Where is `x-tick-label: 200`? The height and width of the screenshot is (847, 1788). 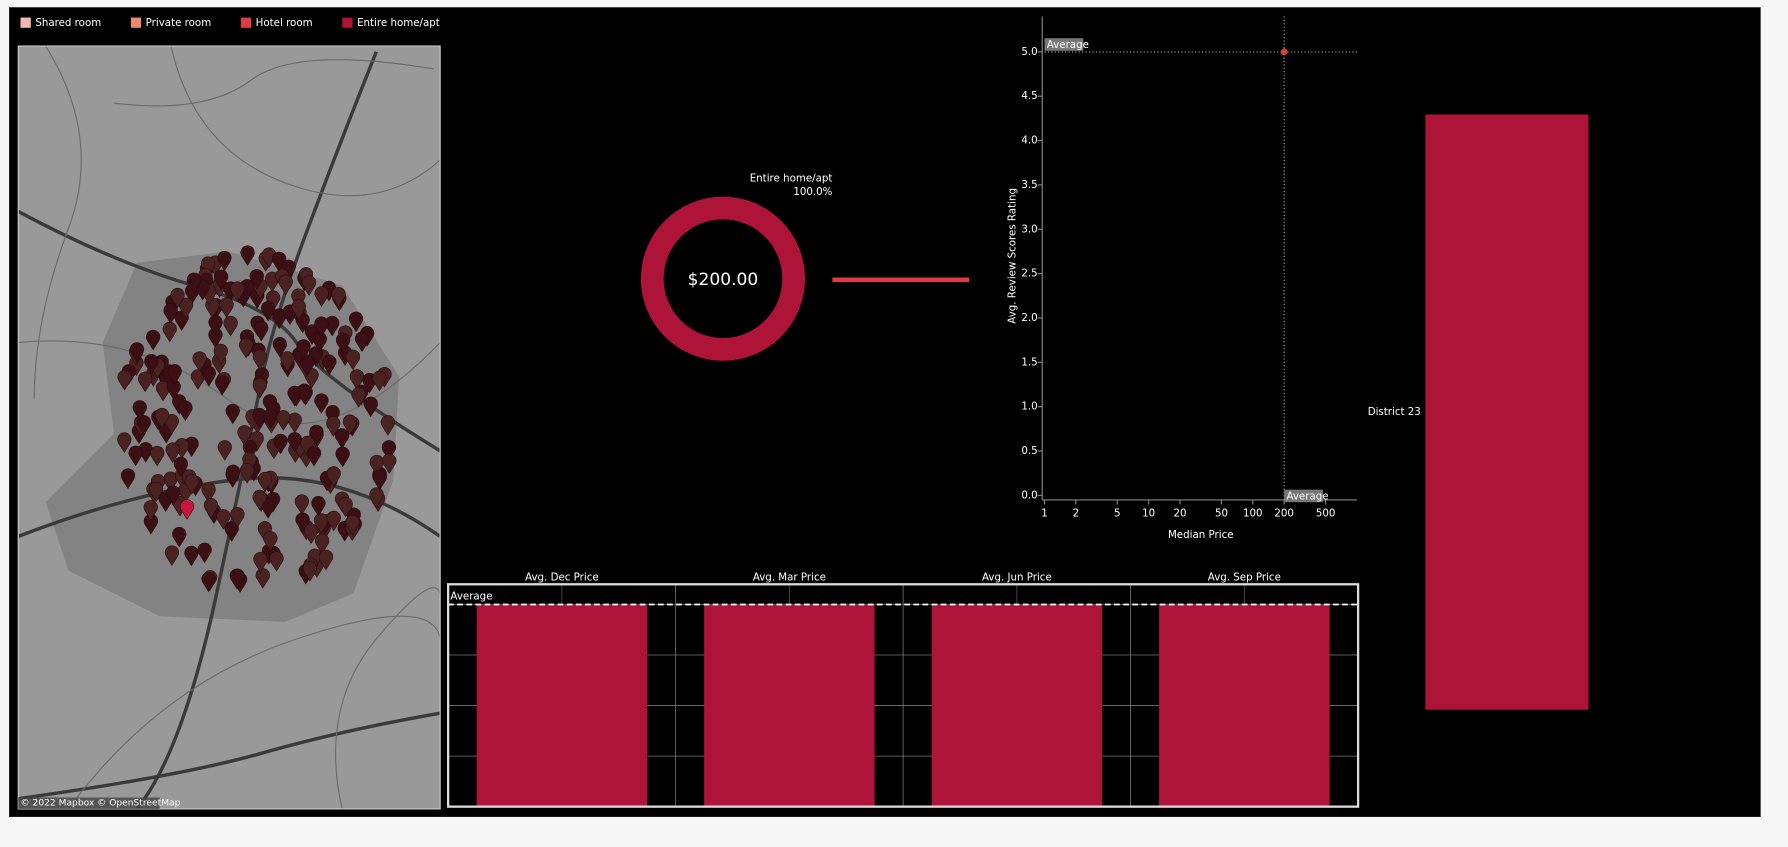 x-tick-label: 200 is located at coordinates (1284, 514).